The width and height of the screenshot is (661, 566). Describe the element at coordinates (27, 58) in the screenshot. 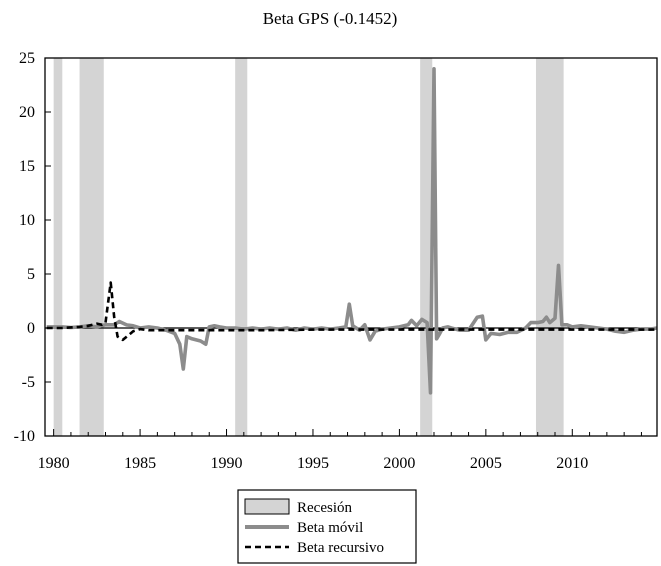

I see `y-tick-label-0: 25` at that location.